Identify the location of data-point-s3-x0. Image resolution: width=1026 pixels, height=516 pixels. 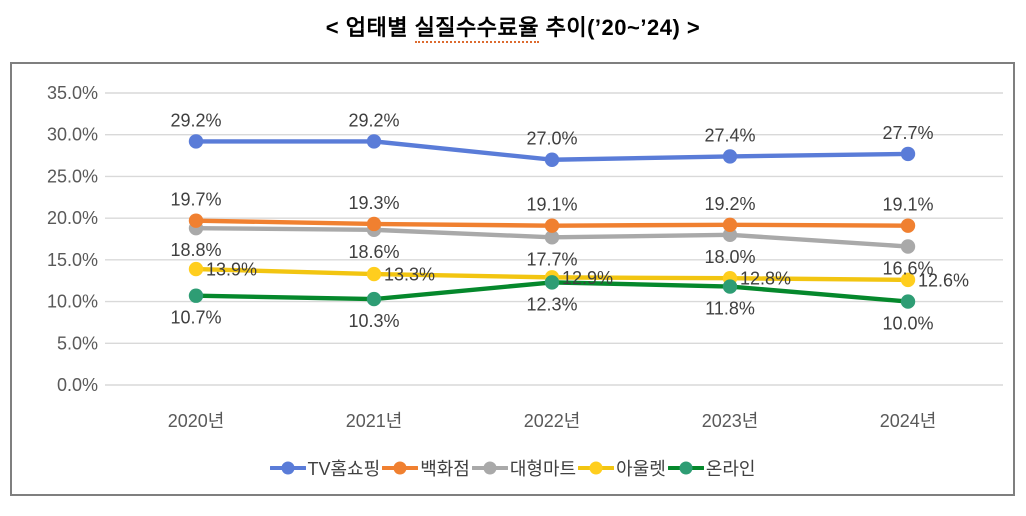
(196, 269).